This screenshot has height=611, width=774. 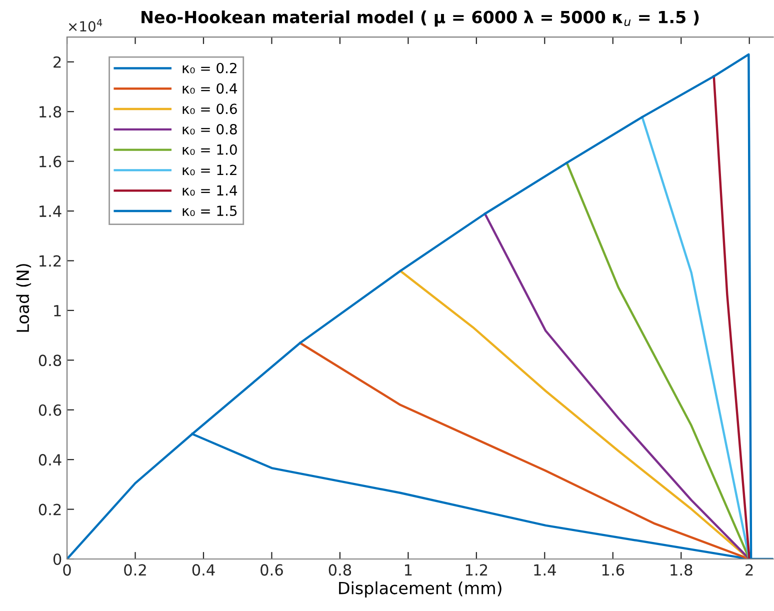 I want to click on x-tick-label: 1.8, so click(x=681, y=570).